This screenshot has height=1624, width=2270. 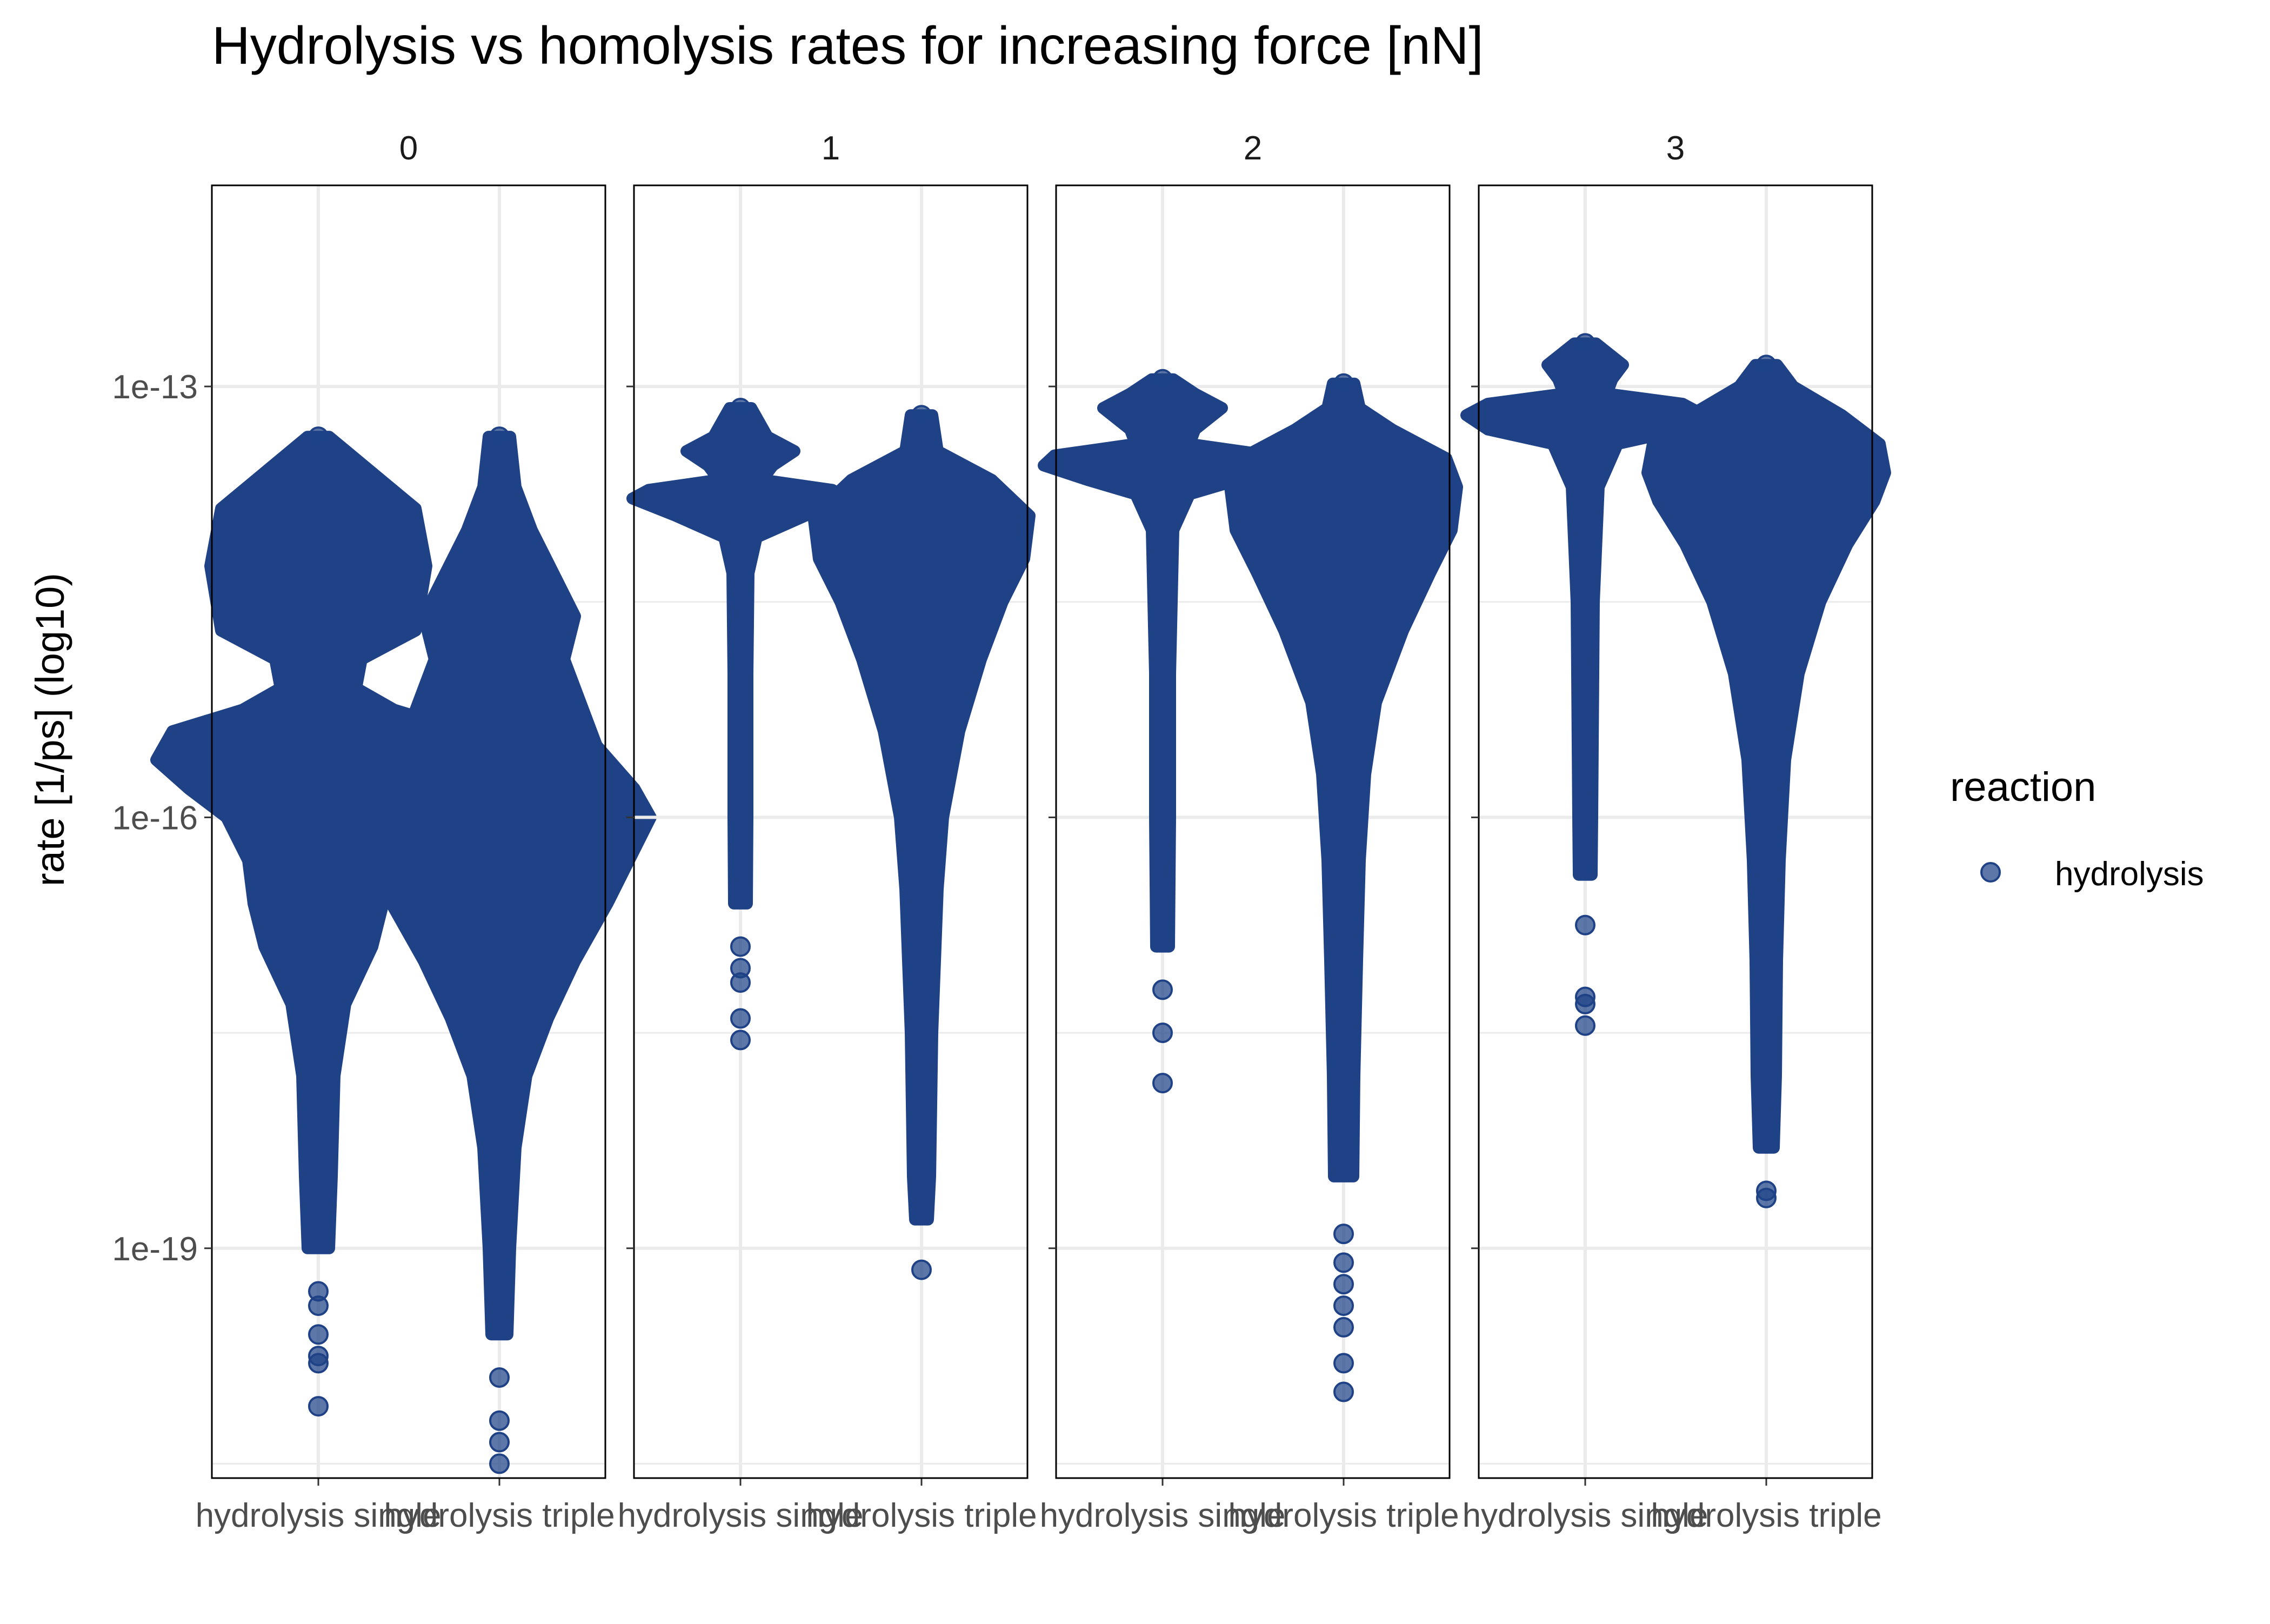 What do you see at coordinates (408, 148) in the screenshot?
I see `facet-label: 0` at bounding box center [408, 148].